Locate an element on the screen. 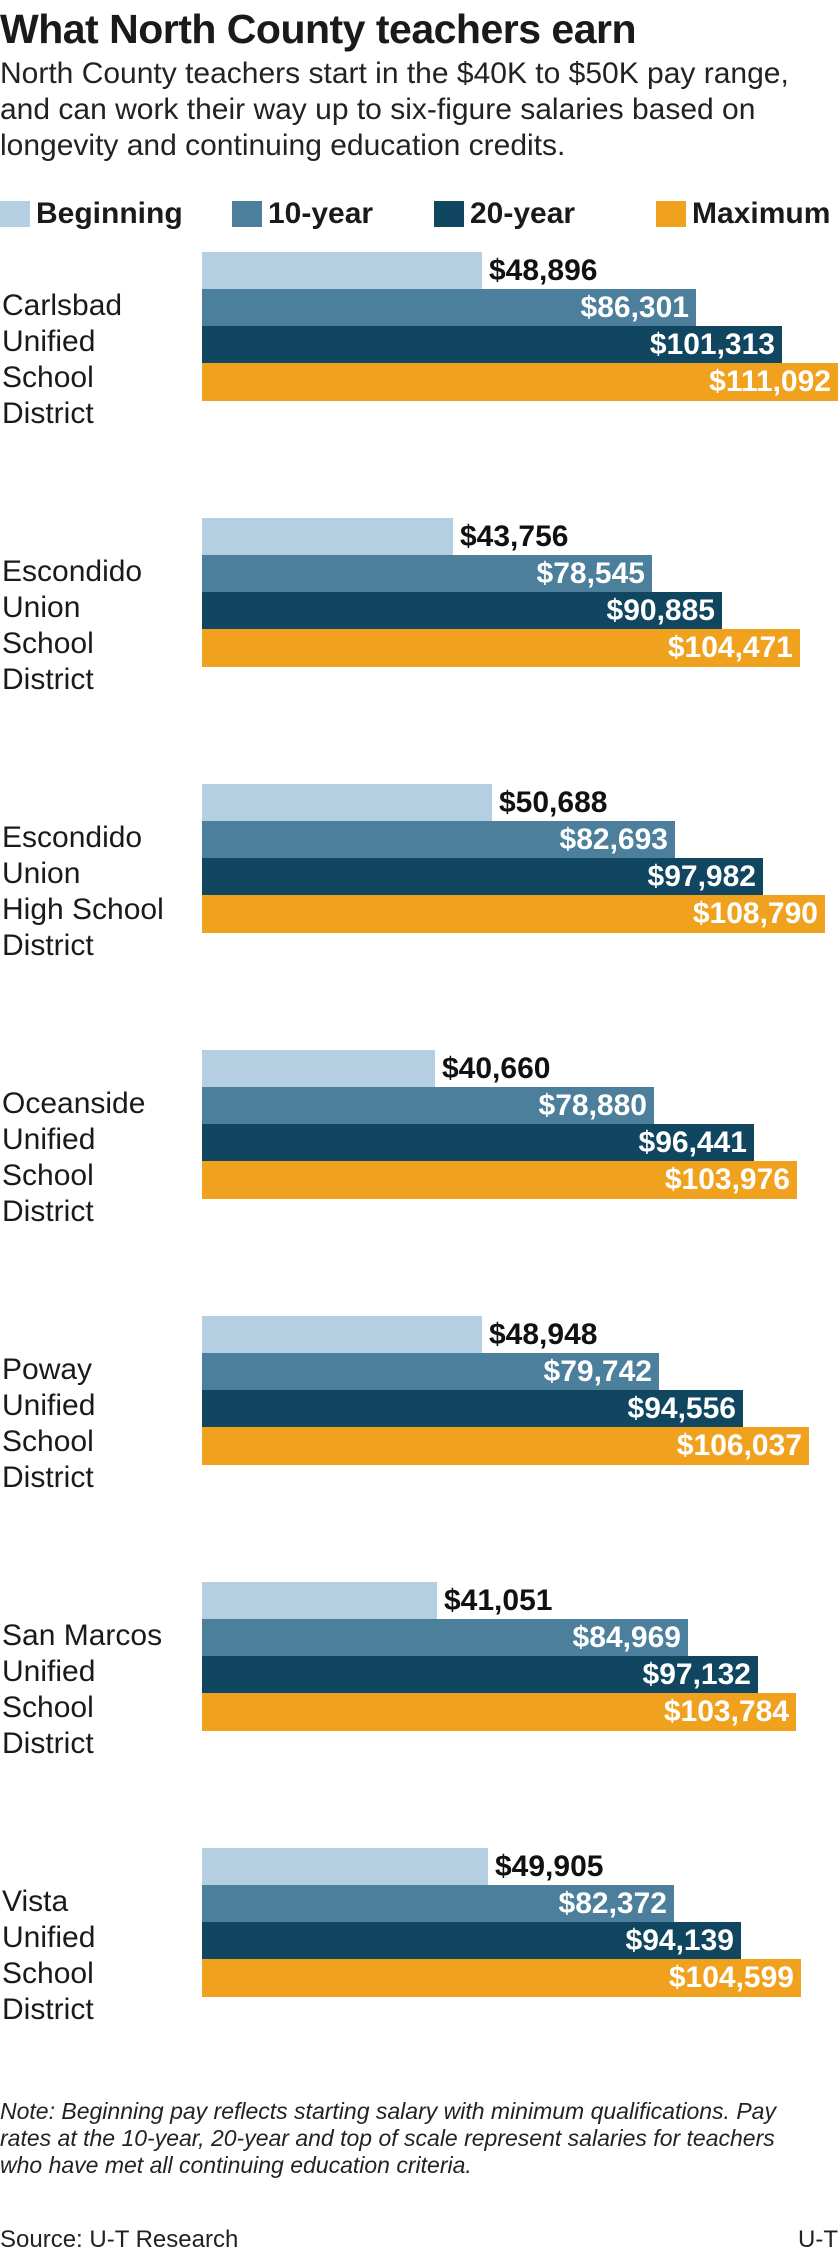 Image resolution: width=840 pixels, height=2262 pixels. legend-item-20-year: 20-year is located at coordinates (504, 214).